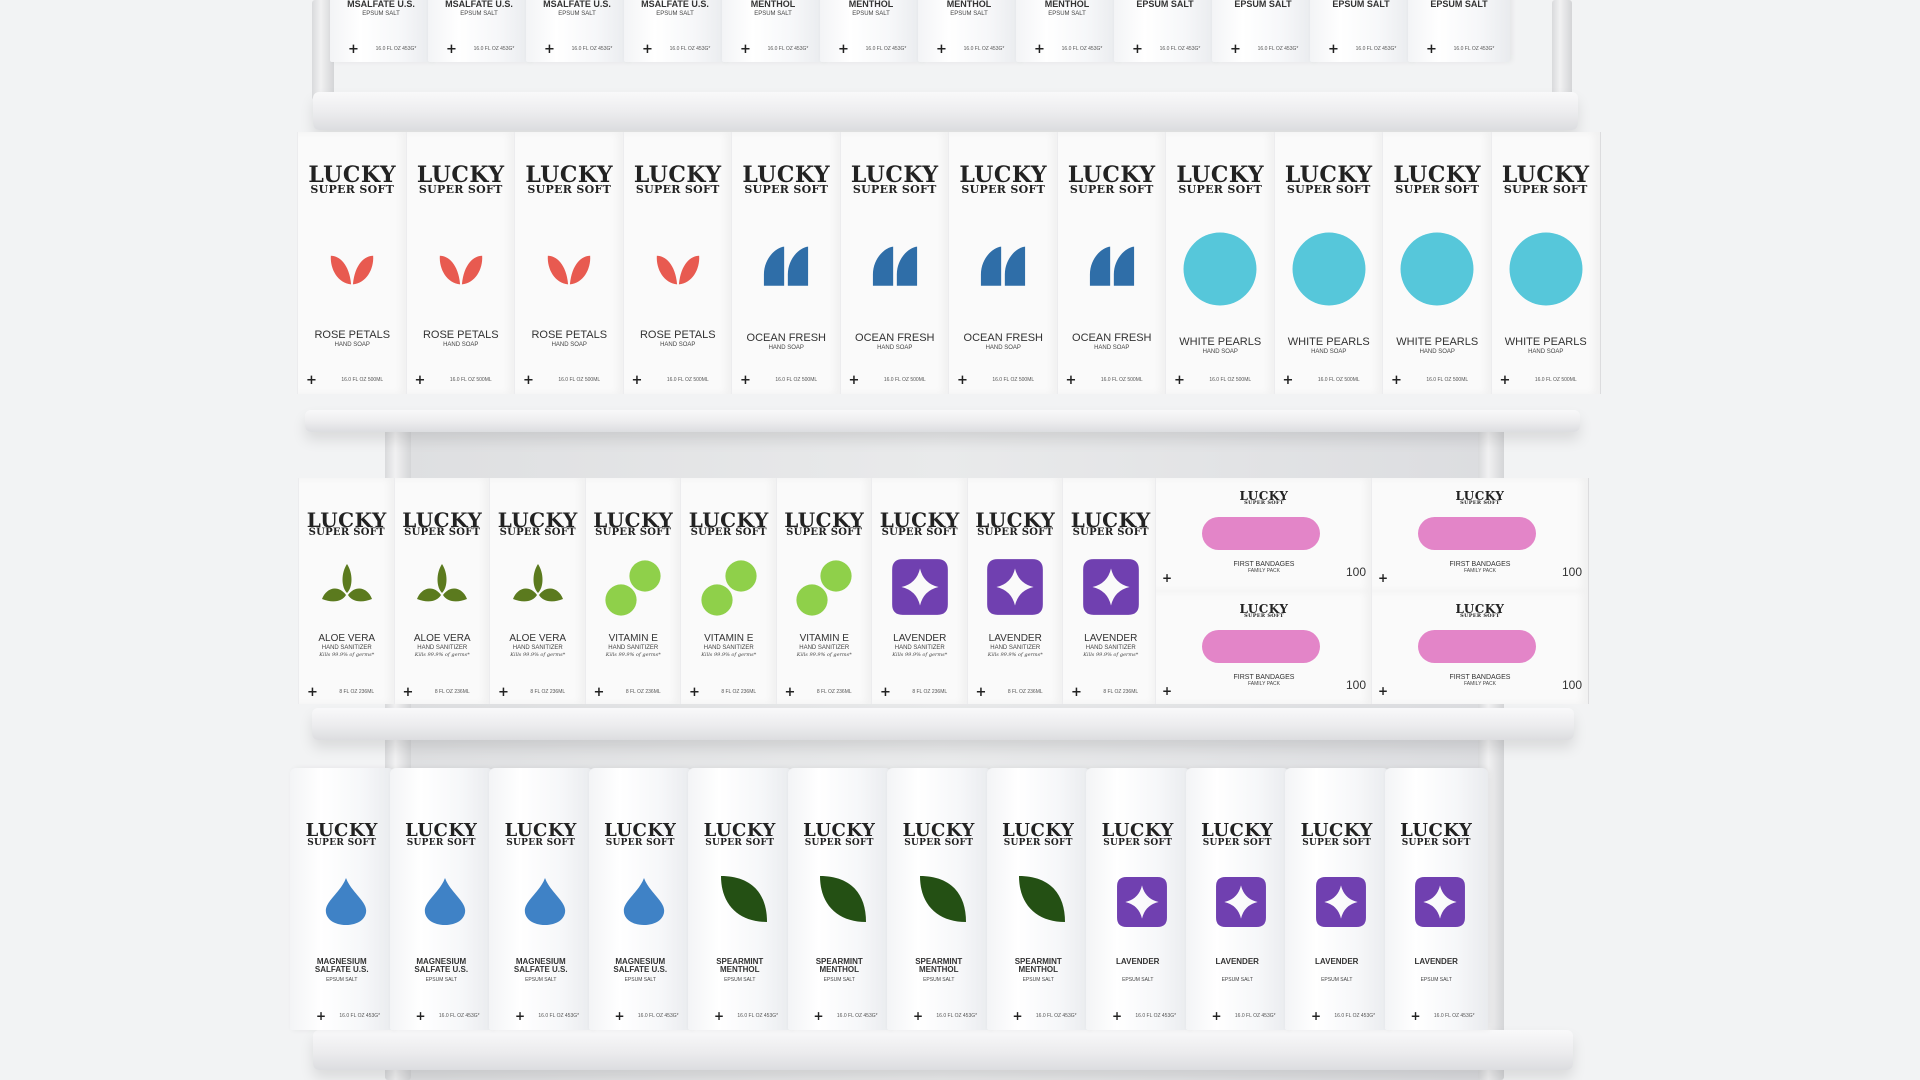 The image size is (1920, 1080). Describe the element at coordinates (839, 965) in the screenshot. I see `product-name: SPEARMINT MENTHOL` at that location.